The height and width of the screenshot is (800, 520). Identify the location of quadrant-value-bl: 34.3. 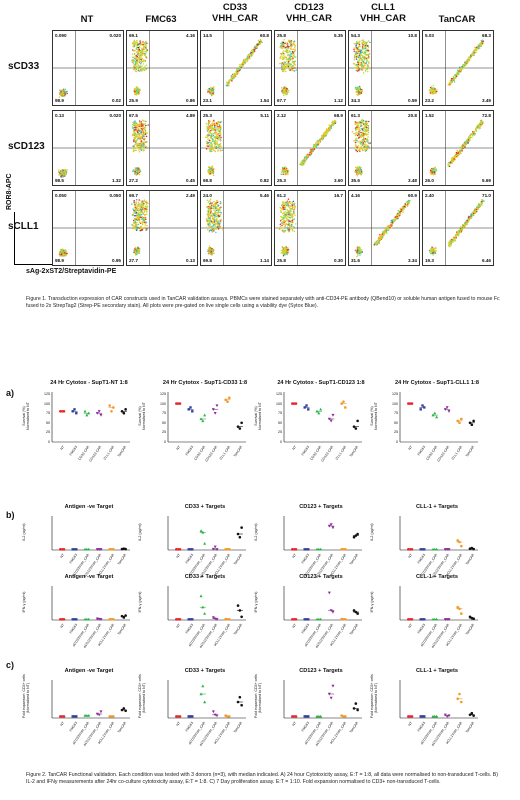
(355, 100).